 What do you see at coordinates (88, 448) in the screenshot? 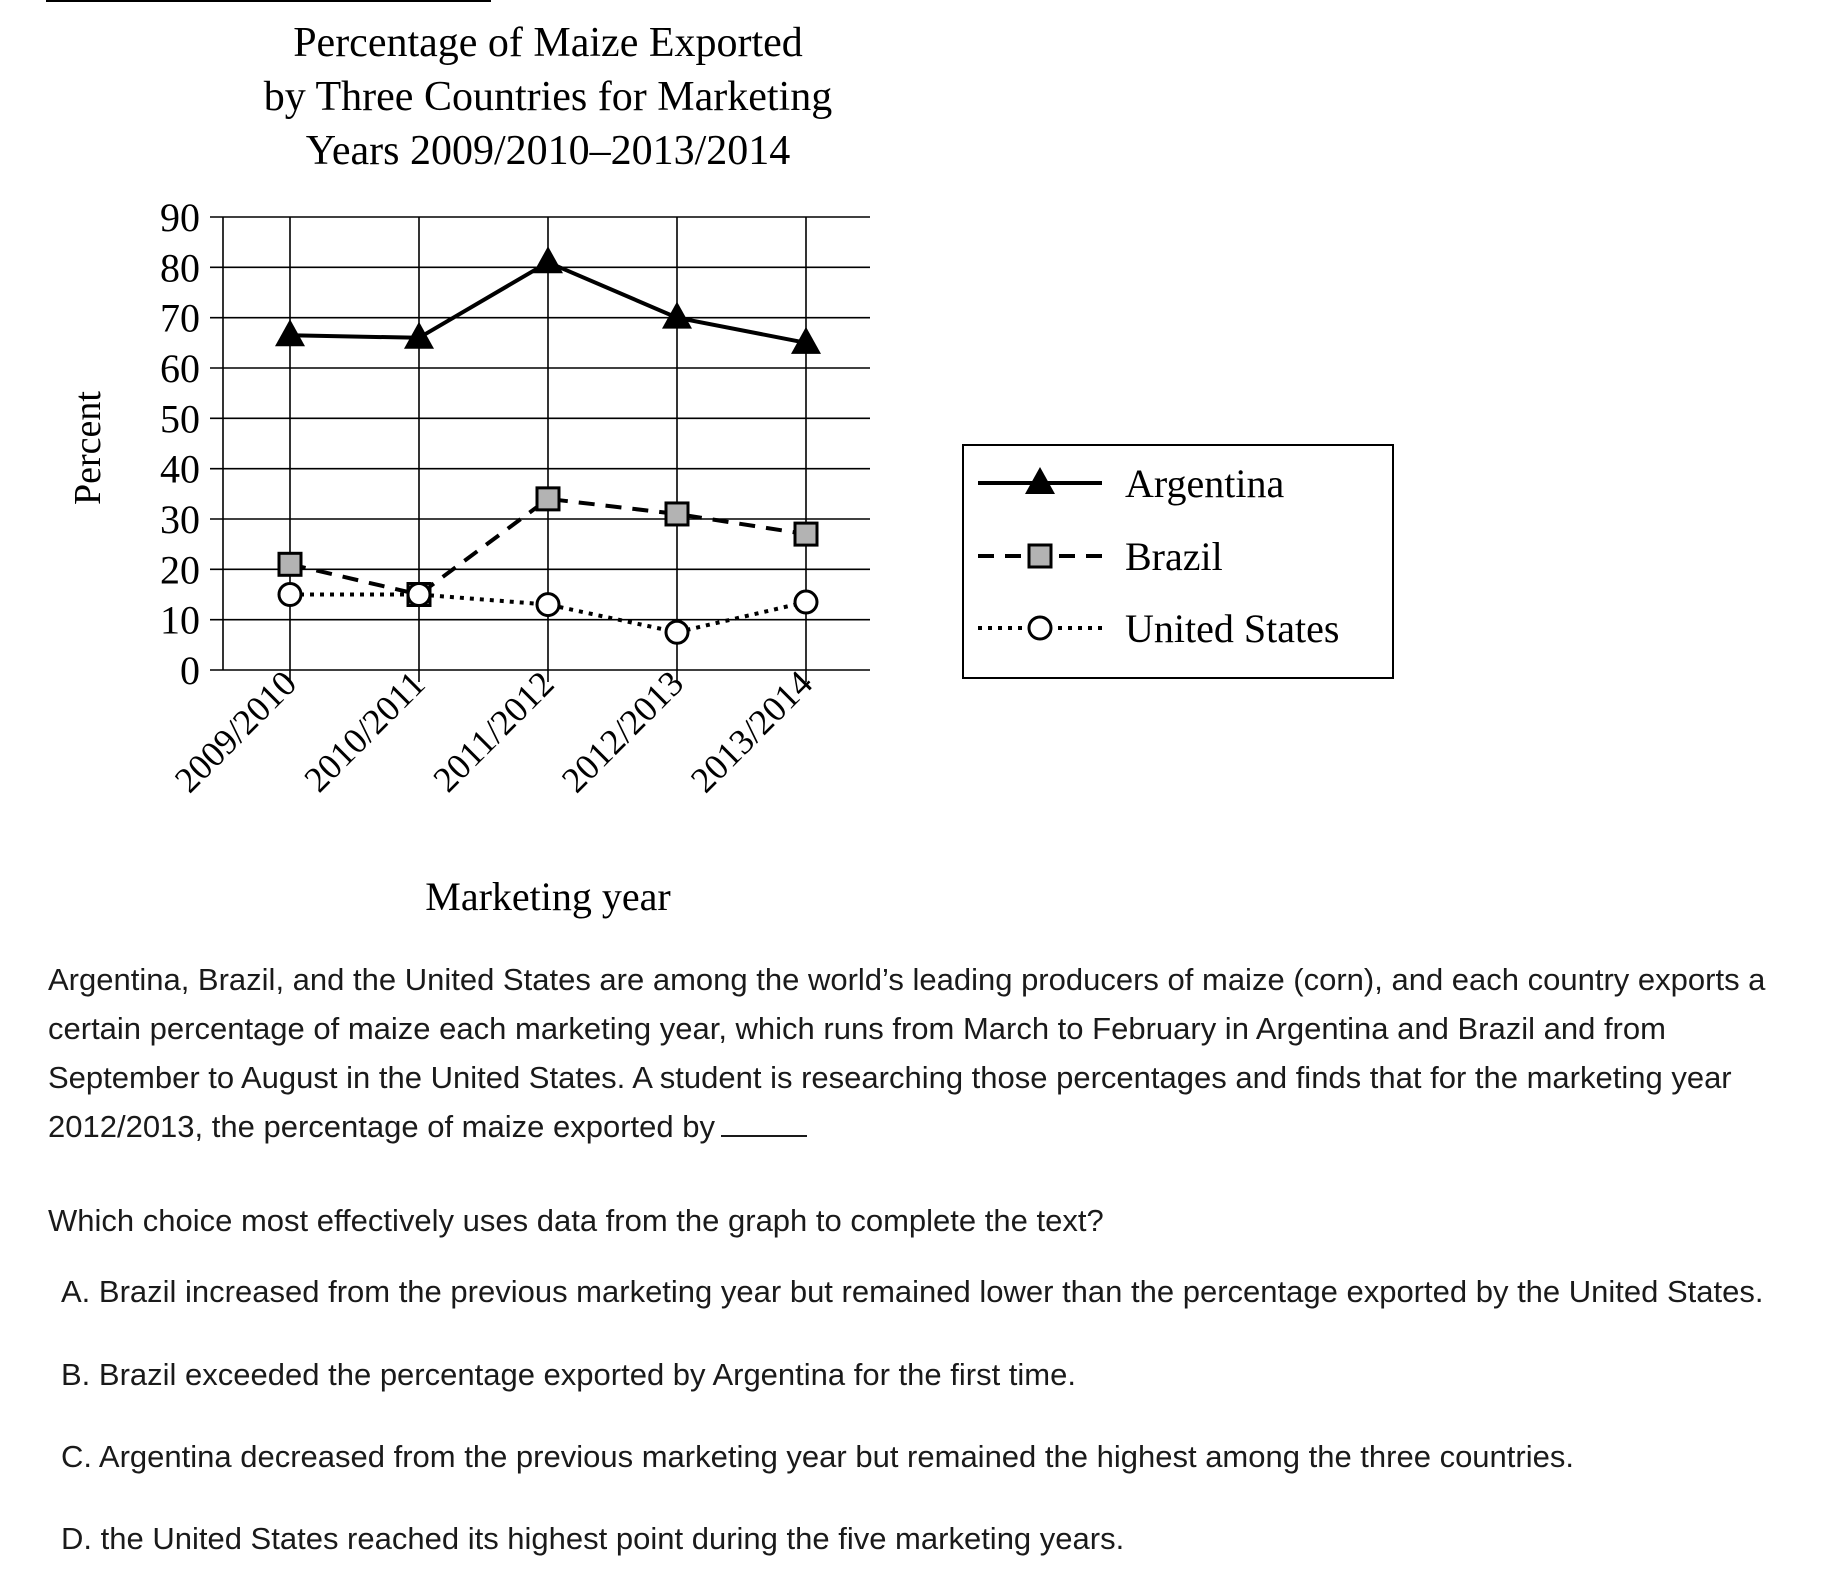
I see `y-axis-label: Percent` at bounding box center [88, 448].